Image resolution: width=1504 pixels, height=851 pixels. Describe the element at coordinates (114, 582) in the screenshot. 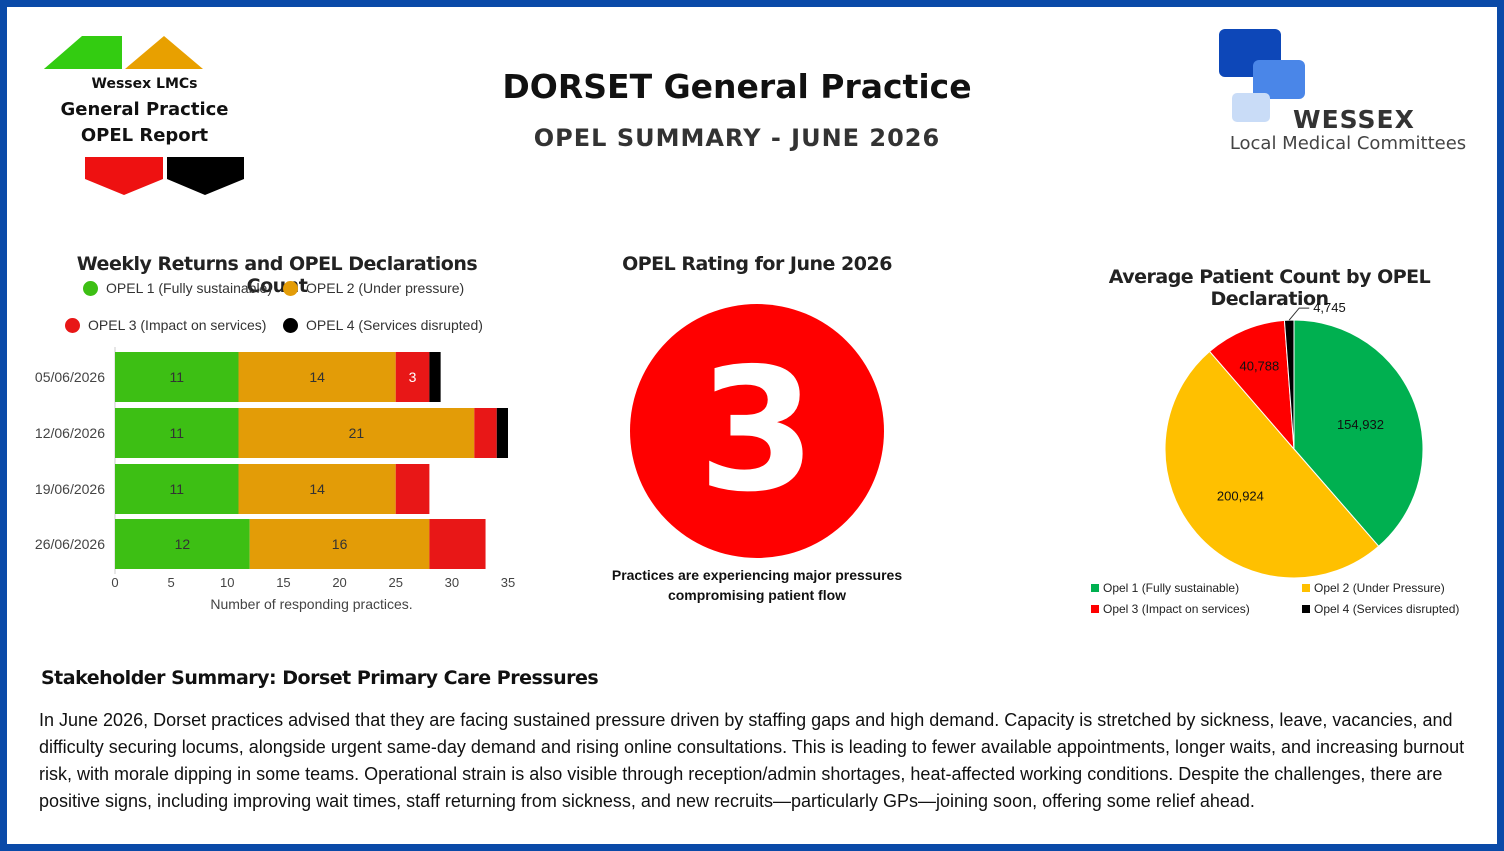

I see `bar-x-tick-label: 0` at that location.